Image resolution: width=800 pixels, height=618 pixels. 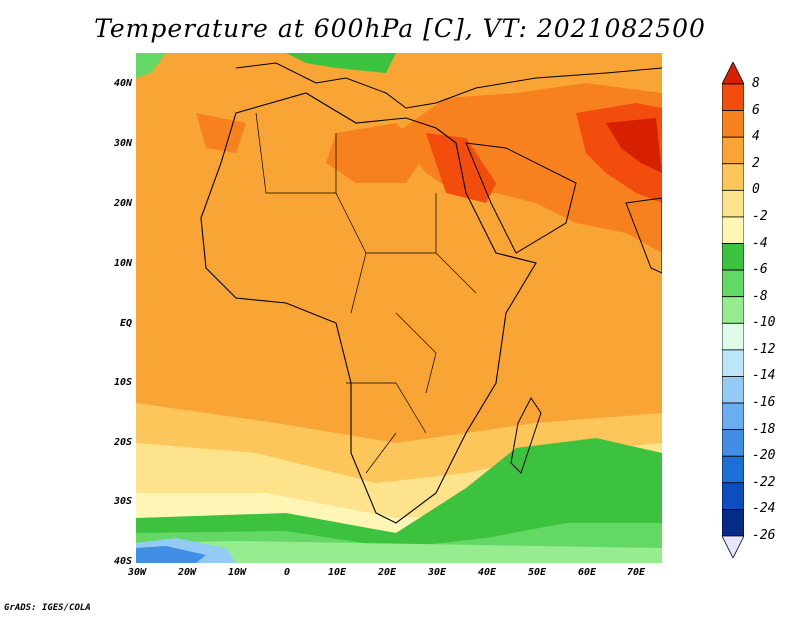 I want to click on colorbar-boxes, so click(x=733, y=310).